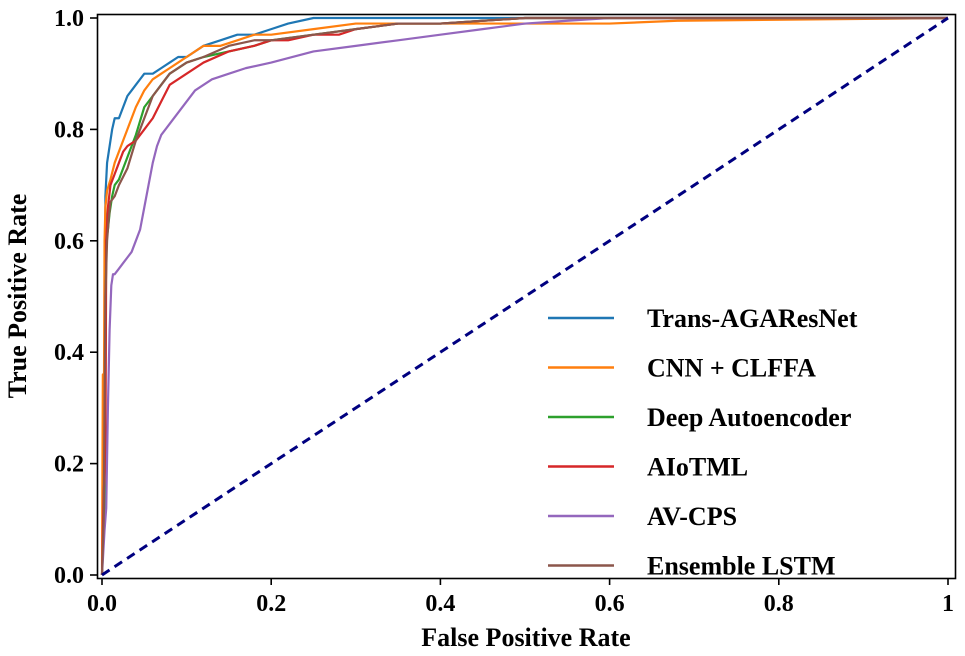 This screenshot has width=965, height=656. What do you see at coordinates (271, 604) in the screenshot?
I see `x-tick-label: 0.2` at bounding box center [271, 604].